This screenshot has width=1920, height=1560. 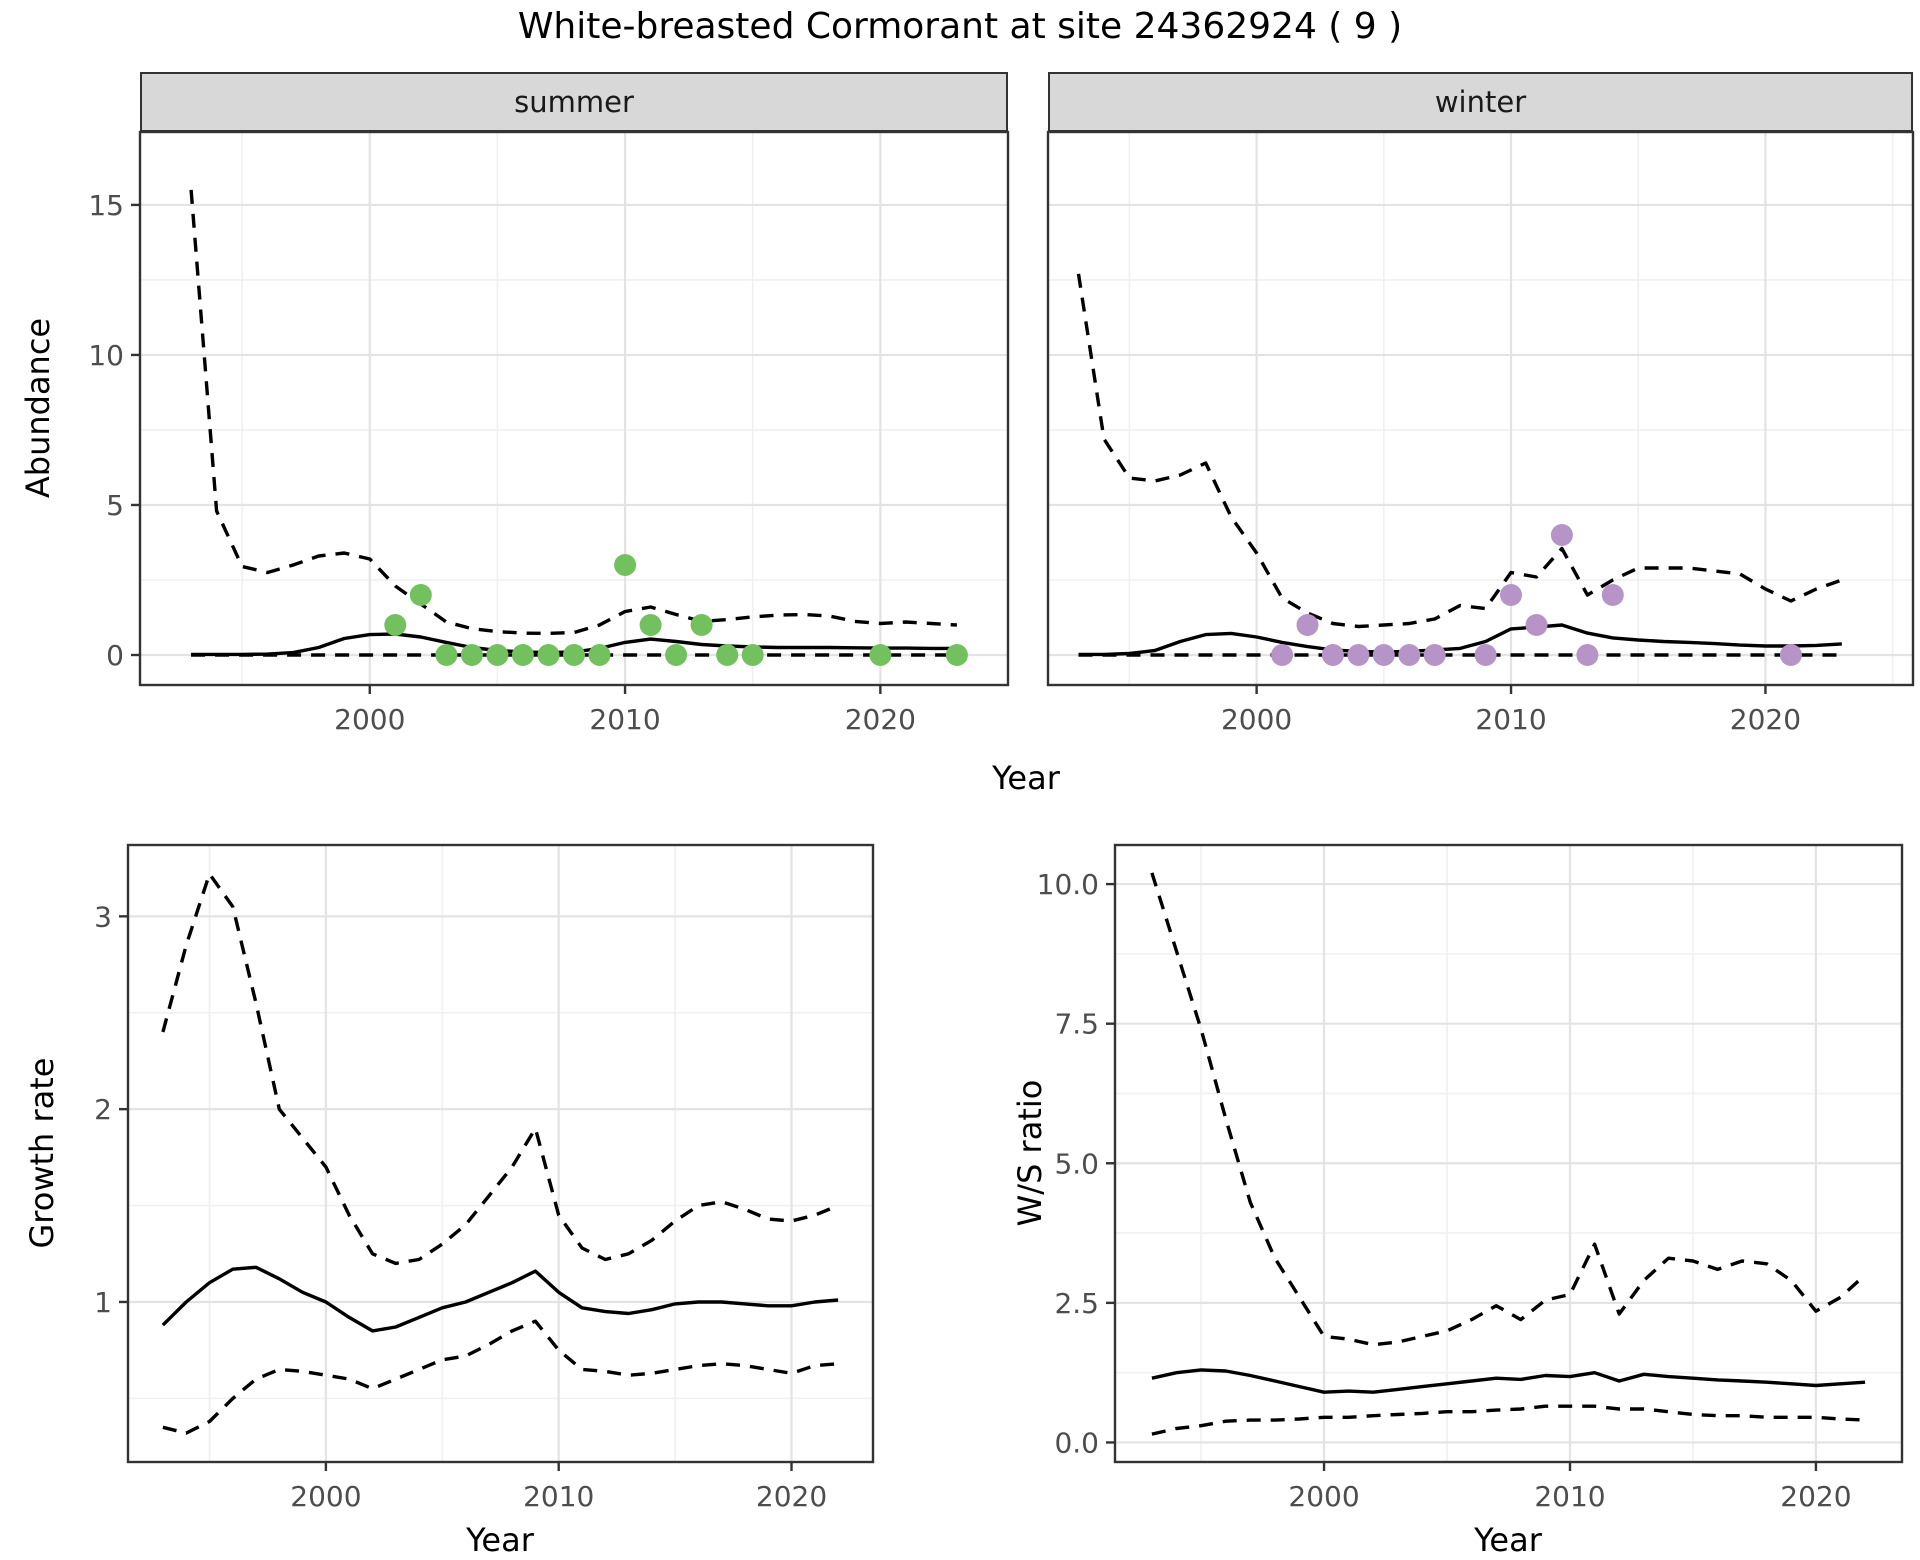 I want to click on ws-ratio-upper-ci-line, so click(x=1508, y=1109).